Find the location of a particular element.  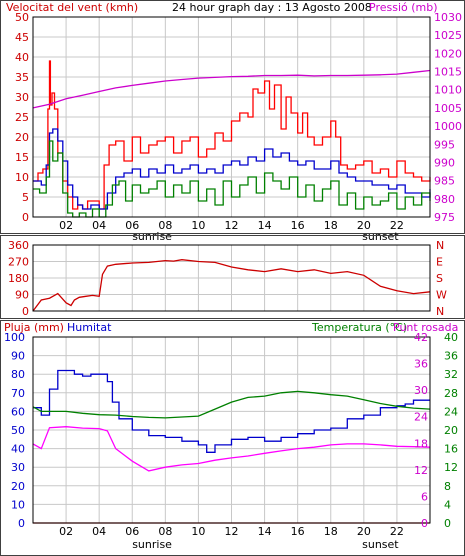

average-line is located at coordinates (232, 169).